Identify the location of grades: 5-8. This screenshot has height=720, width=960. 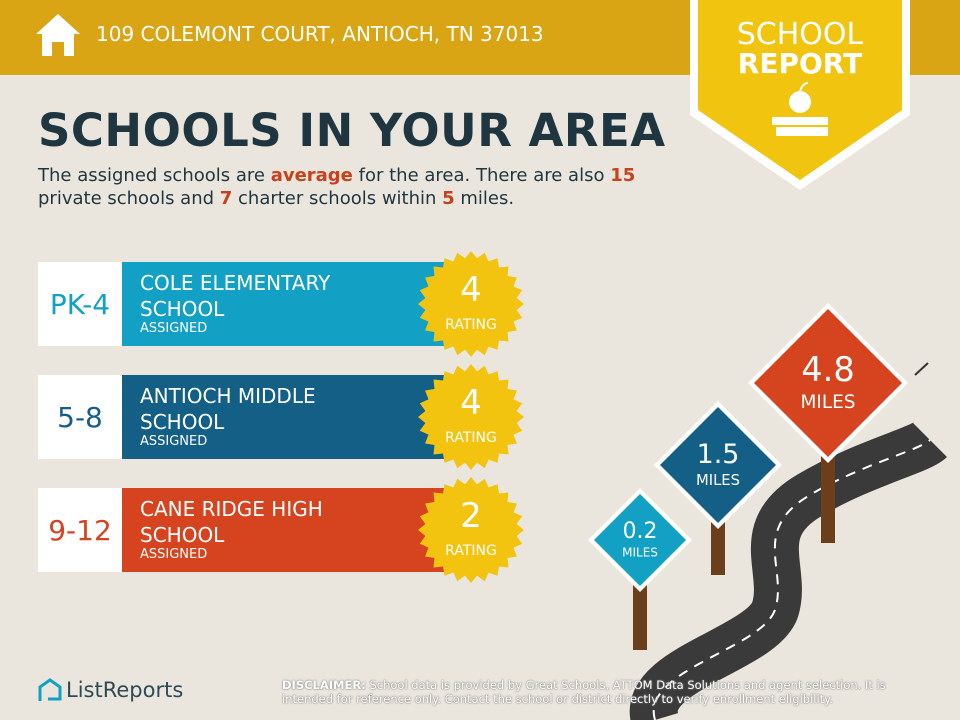
(80, 417).